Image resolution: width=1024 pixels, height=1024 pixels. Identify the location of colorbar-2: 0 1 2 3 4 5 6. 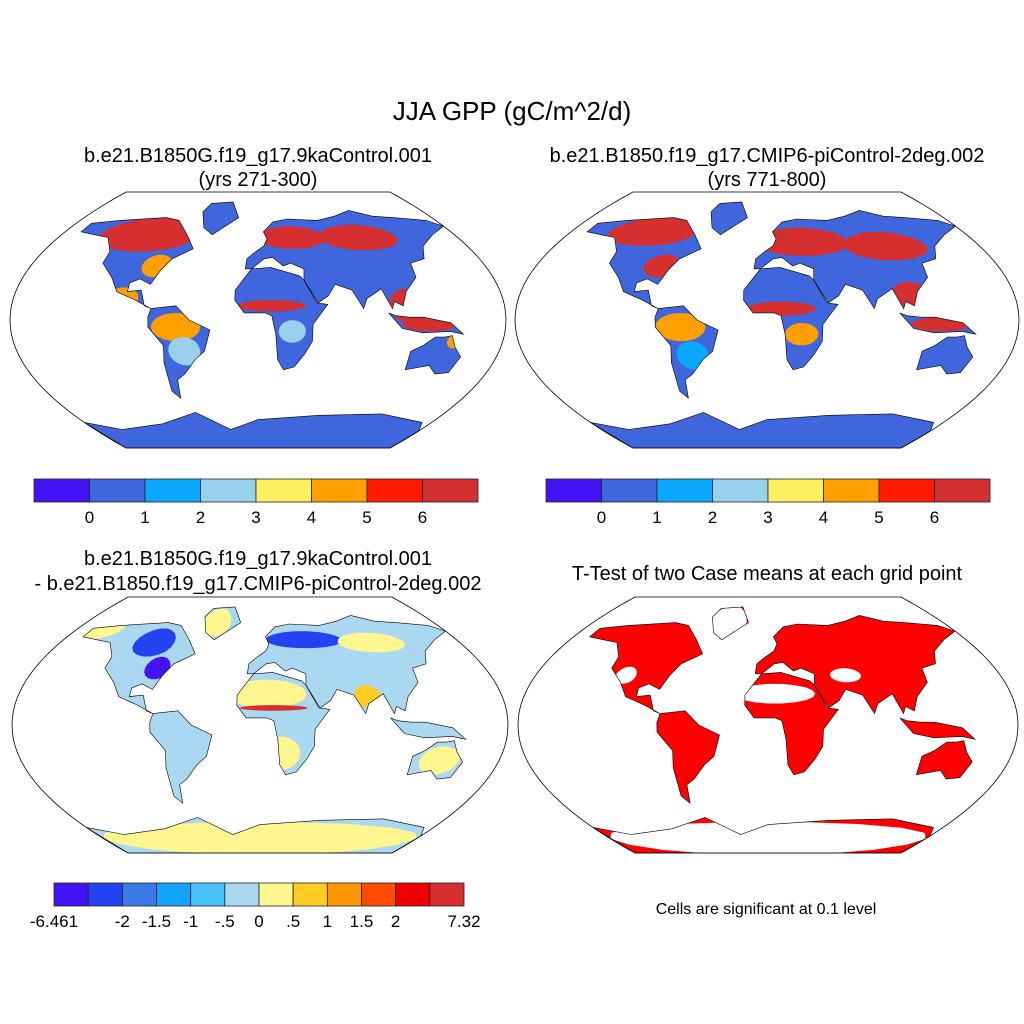
(768, 502).